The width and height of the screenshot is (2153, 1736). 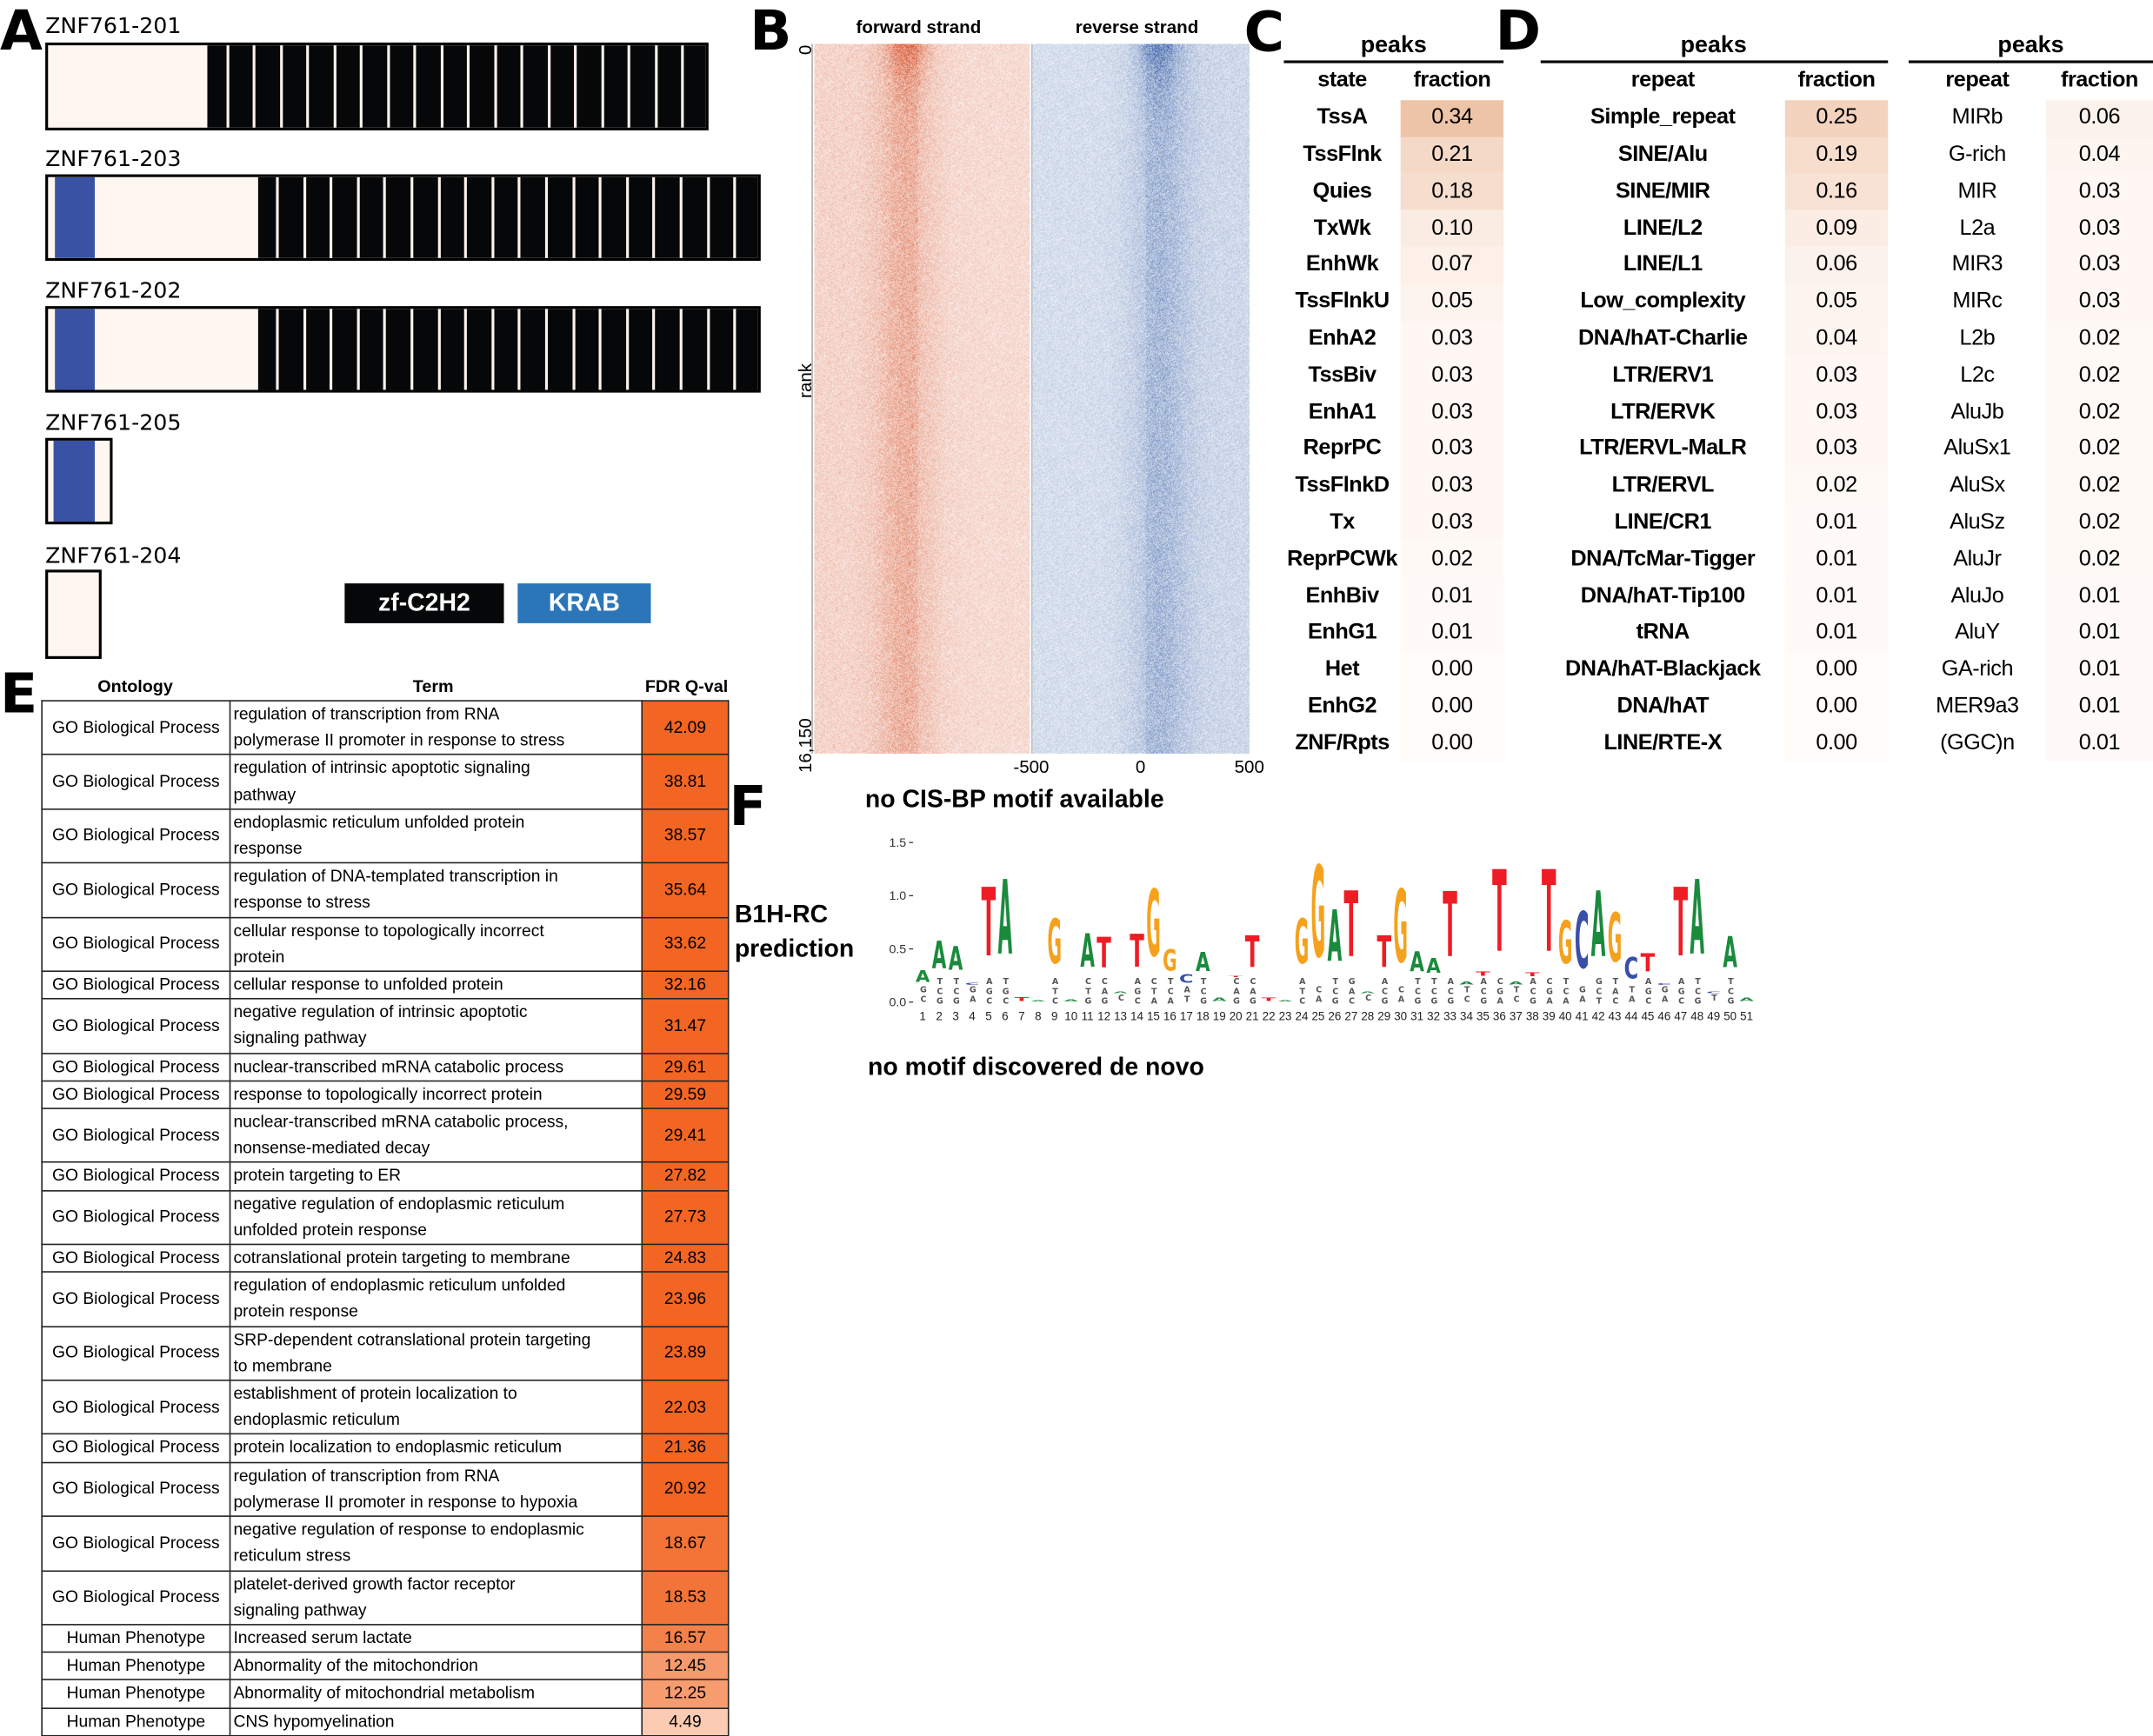 What do you see at coordinates (1341, 706) in the screenshot?
I see `row-label: EnhG2` at bounding box center [1341, 706].